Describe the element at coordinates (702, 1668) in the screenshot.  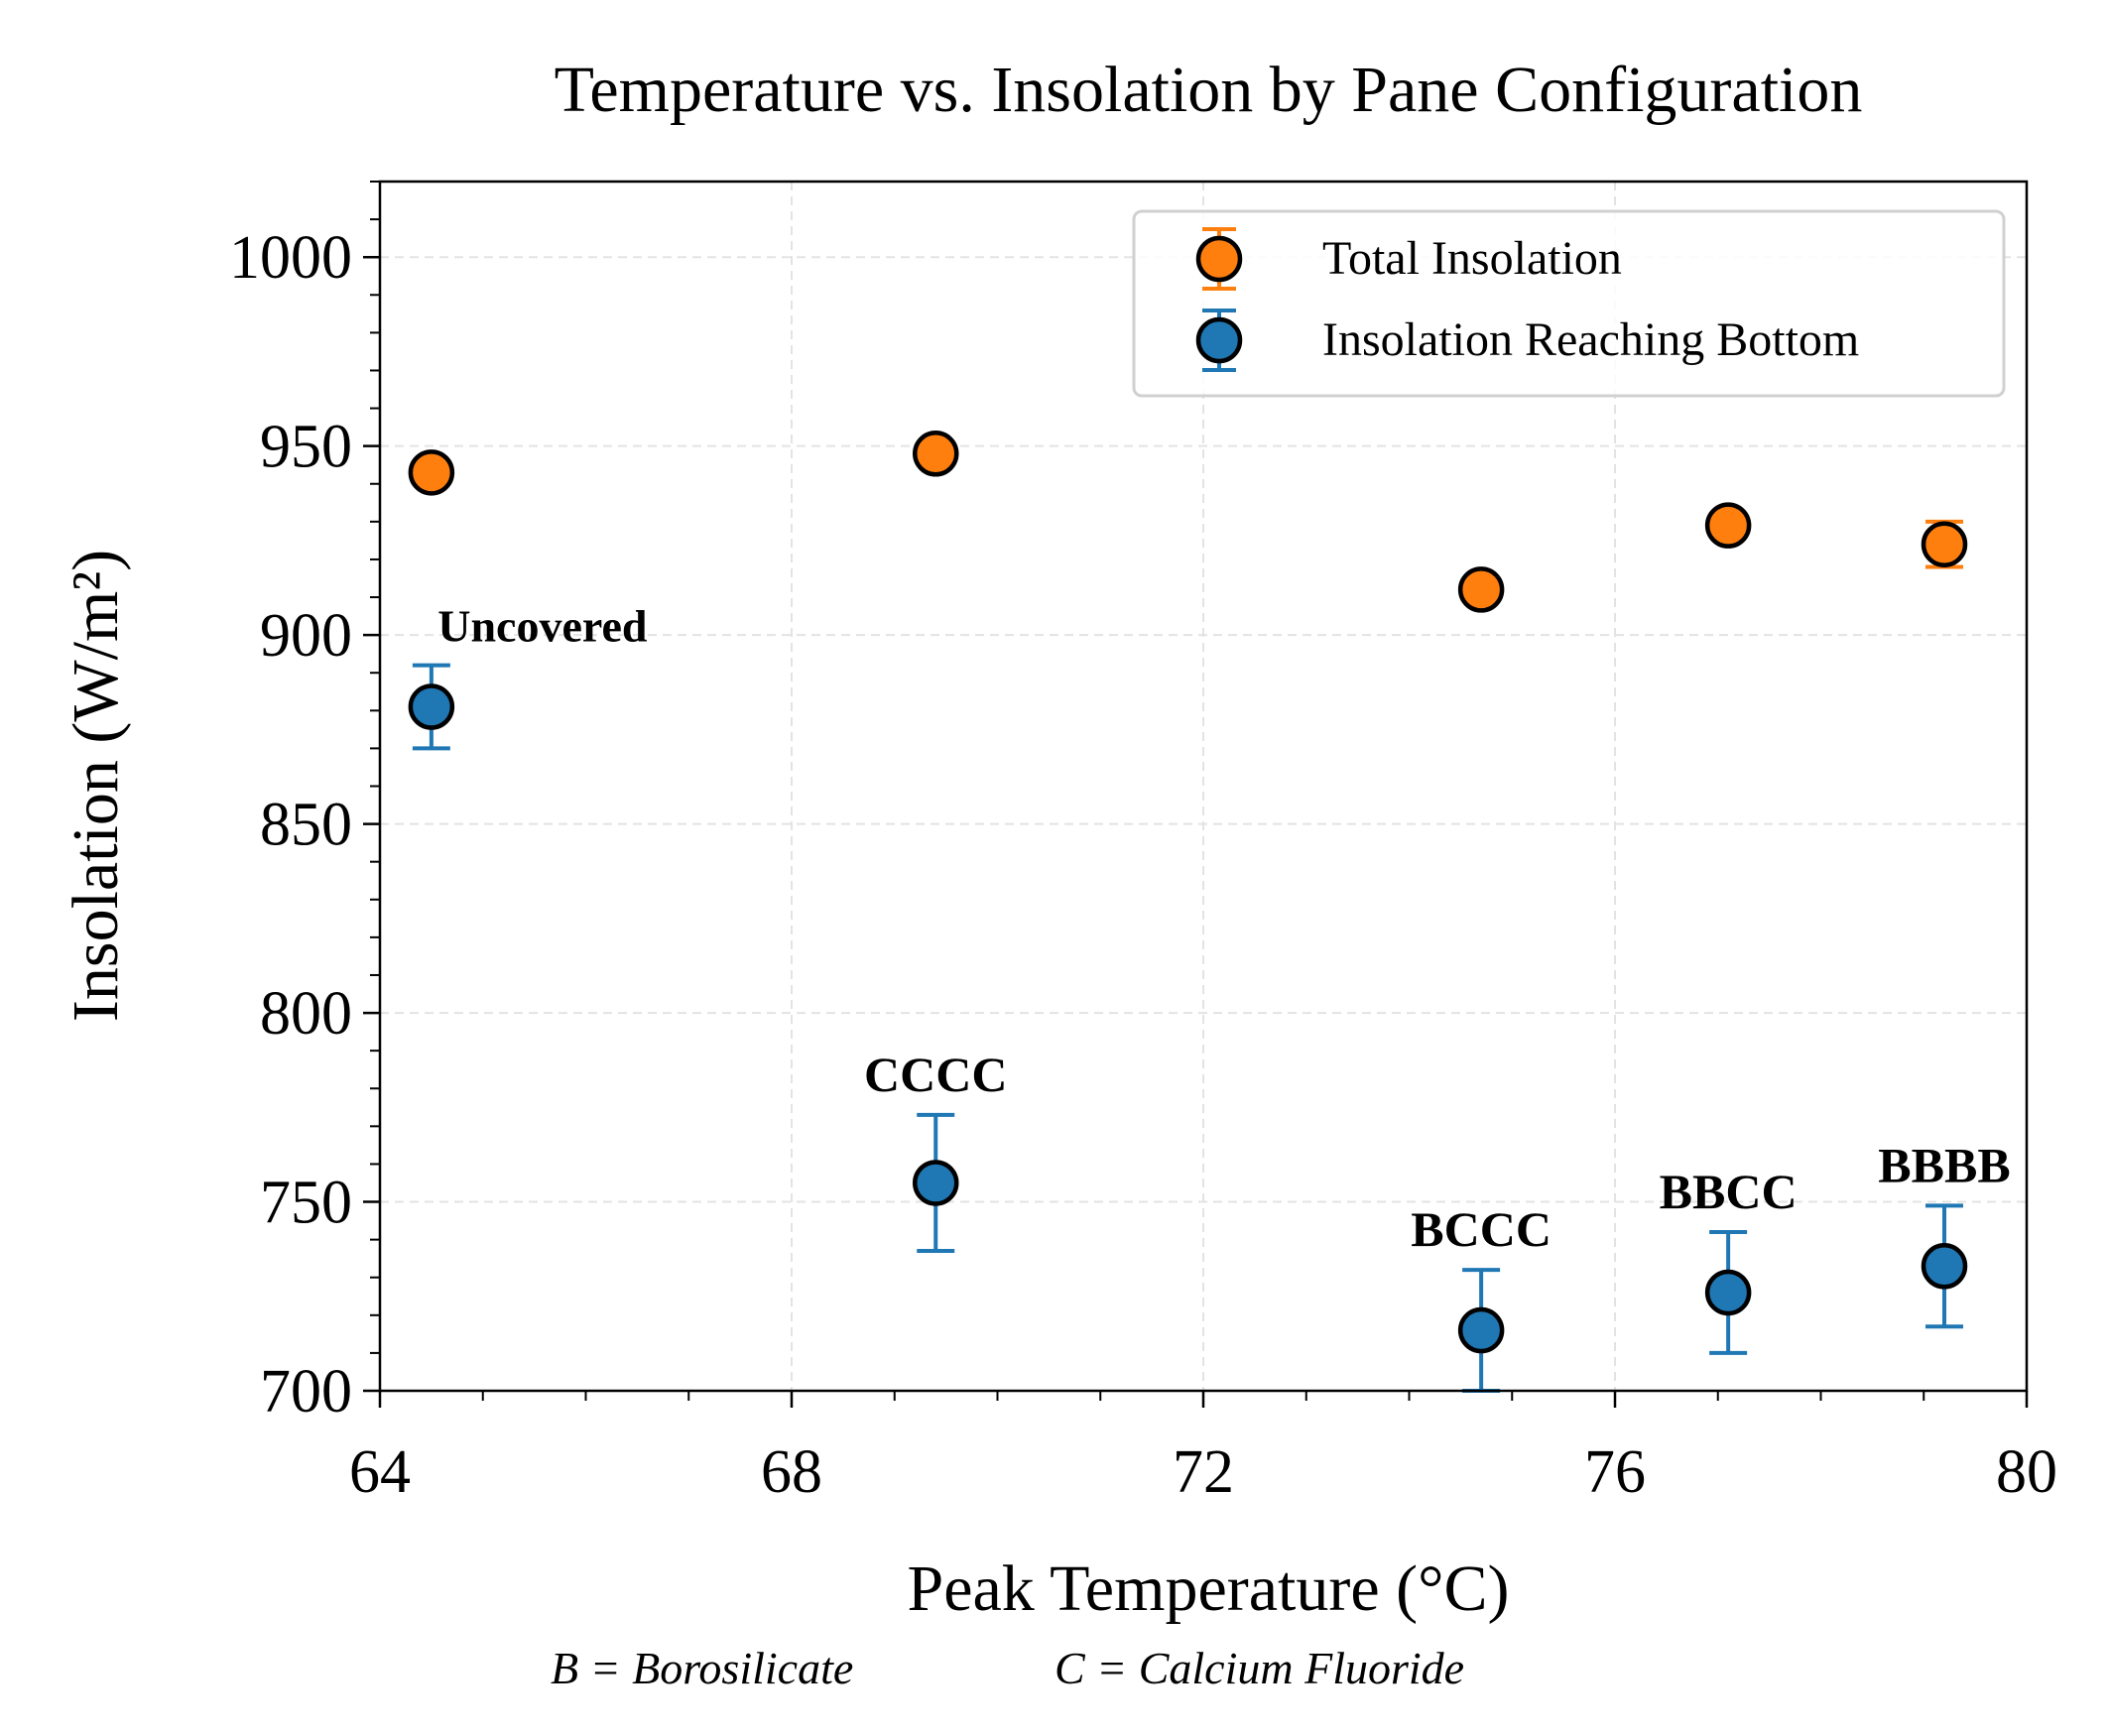
I see `footnote-borosilicate: B = Borosilicate` at that location.